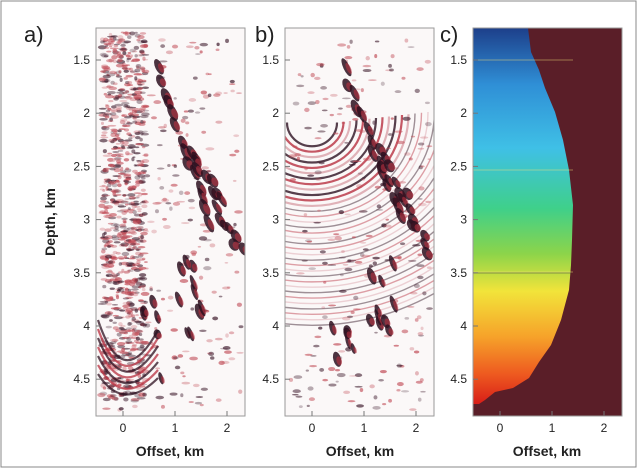 This screenshot has height=468, width=637. What do you see at coordinates (50, 222) in the screenshot?
I see `y-axis-label: Depth, km` at bounding box center [50, 222].